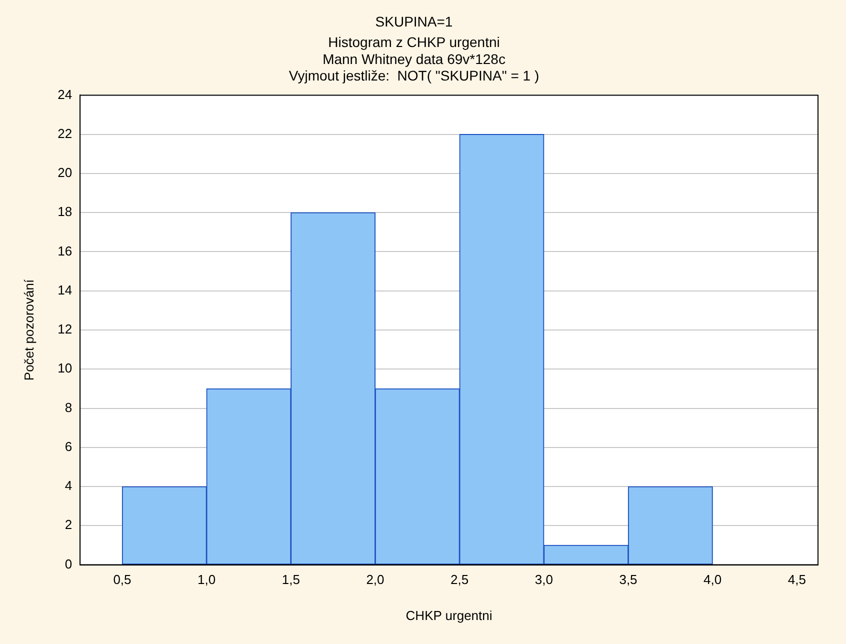  I want to click on x-tick-label: 1,0, so click(207, 580).